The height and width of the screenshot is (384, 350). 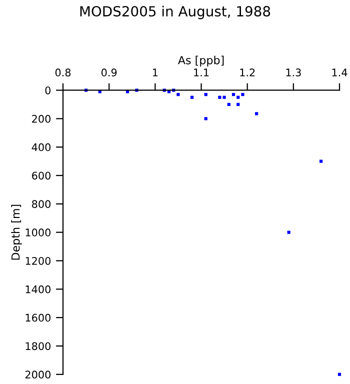 What do you see at coordinates (293, 72) in the screenshot?
I see `x-tick-label: 1.3` at bounding box center [293, 72].